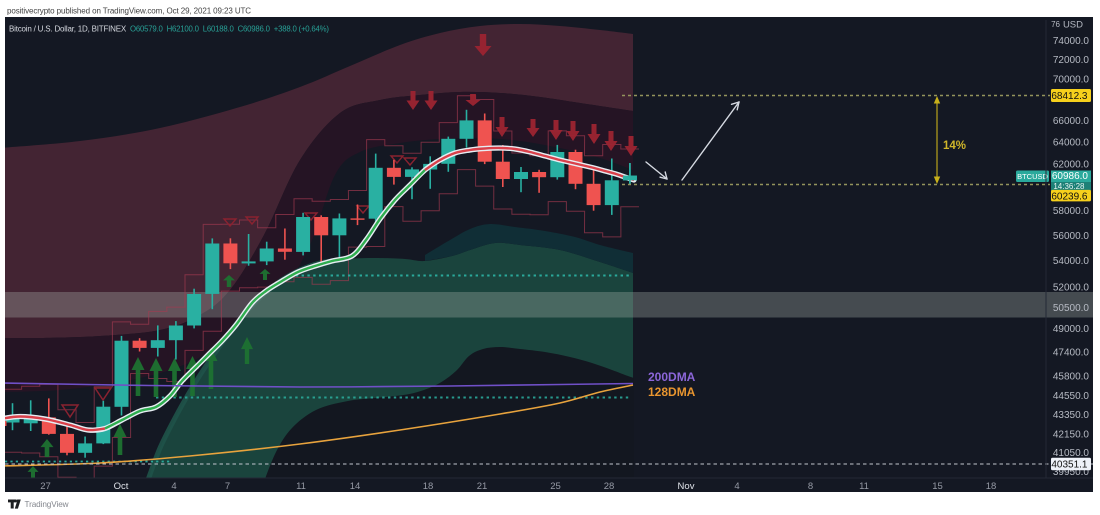 The image size is (1100, 515). I want to click on svg-text: 42150.0, so click(1071, 435).